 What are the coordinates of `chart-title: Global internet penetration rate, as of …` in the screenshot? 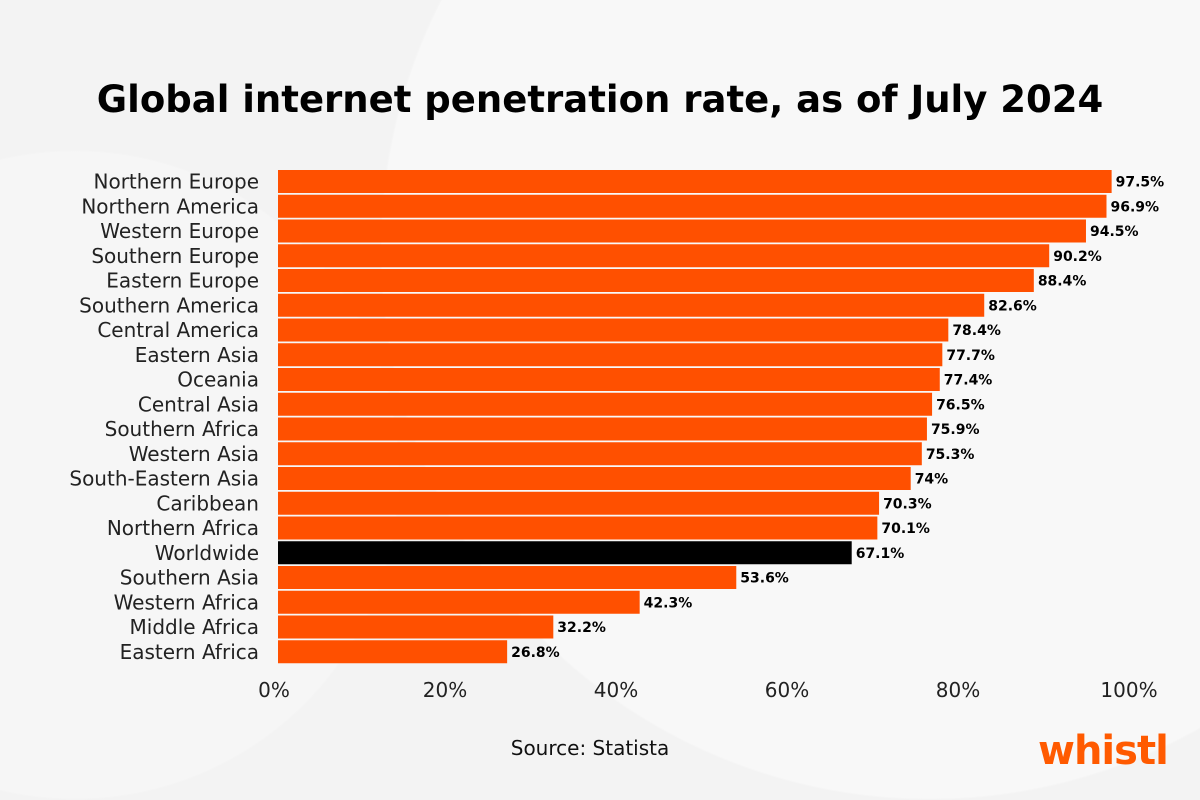 It's located at (600, 99).